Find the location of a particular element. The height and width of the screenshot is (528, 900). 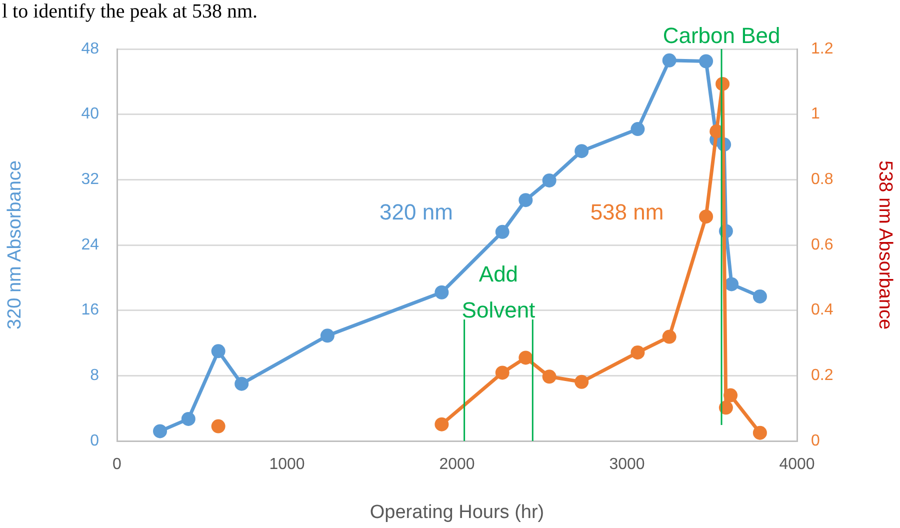

y2-tick-label: 0.8 is located at coordinates (822, 179).